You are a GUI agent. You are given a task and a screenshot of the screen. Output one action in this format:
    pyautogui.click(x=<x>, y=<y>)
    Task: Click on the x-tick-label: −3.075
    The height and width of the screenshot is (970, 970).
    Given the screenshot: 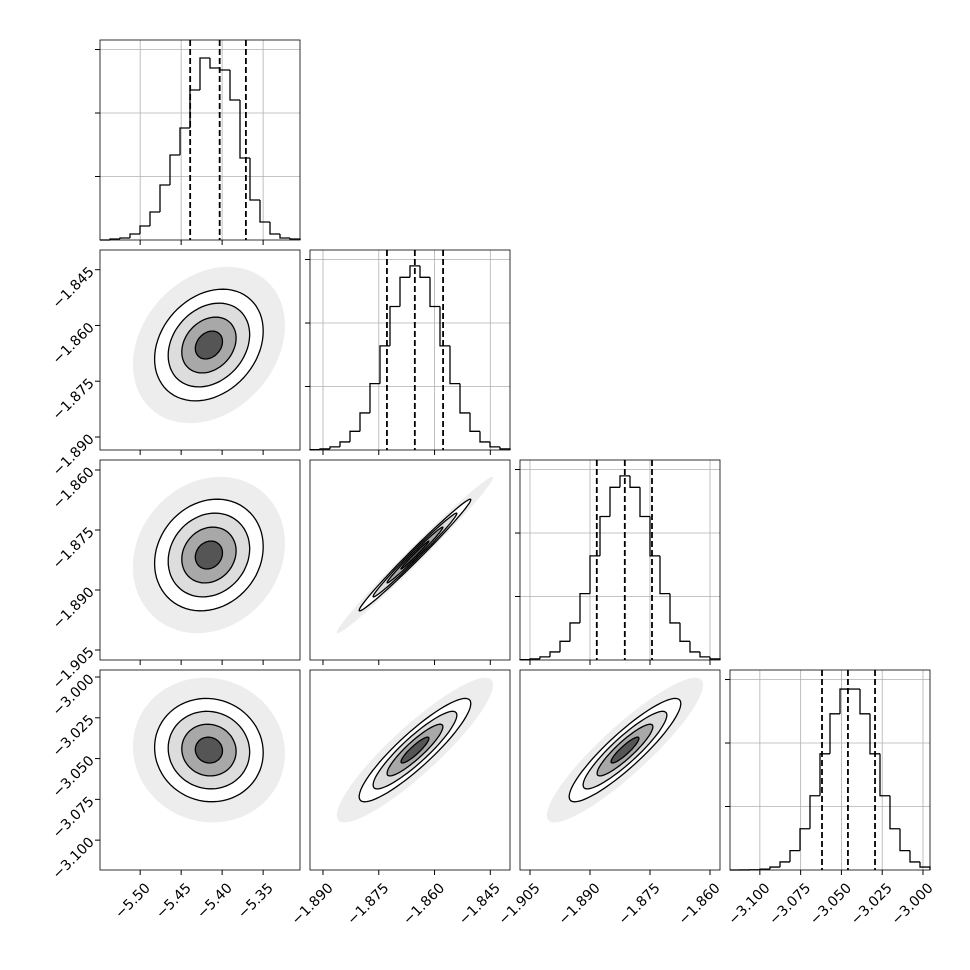 What is the action you would take?
    pyautogui.click(x=790, y=904)
    